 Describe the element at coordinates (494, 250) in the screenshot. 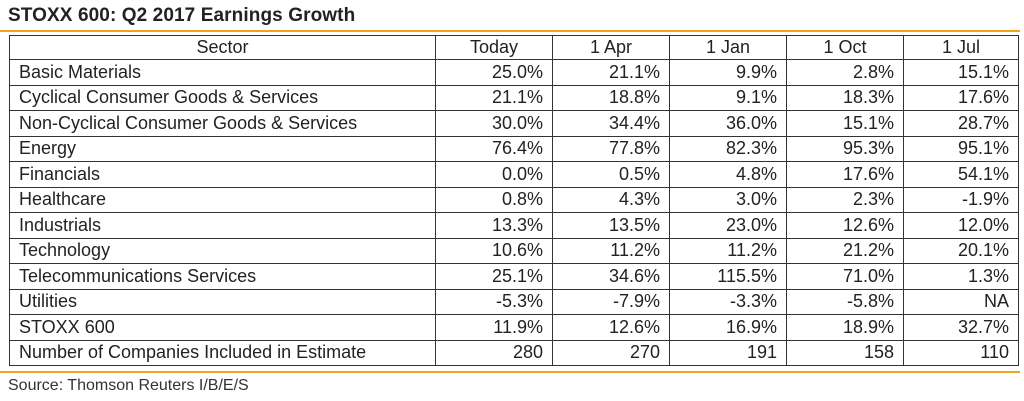

I see `today-cell: 10.6%` at that location.